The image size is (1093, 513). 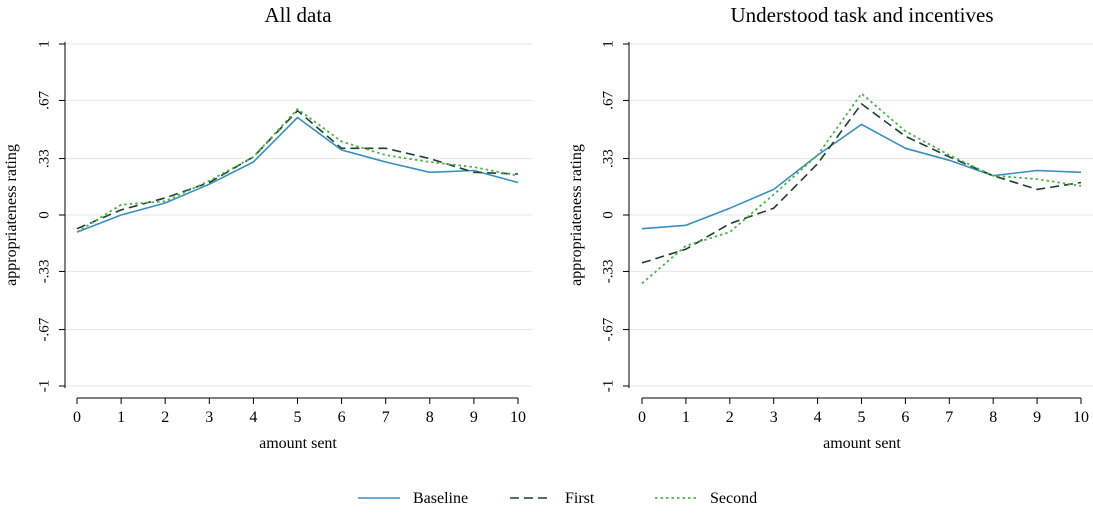 What do you see at coordinates (557, 498) in the screenshot?
I see `legend: Baseline First Second` at bounding box center [557, 498].